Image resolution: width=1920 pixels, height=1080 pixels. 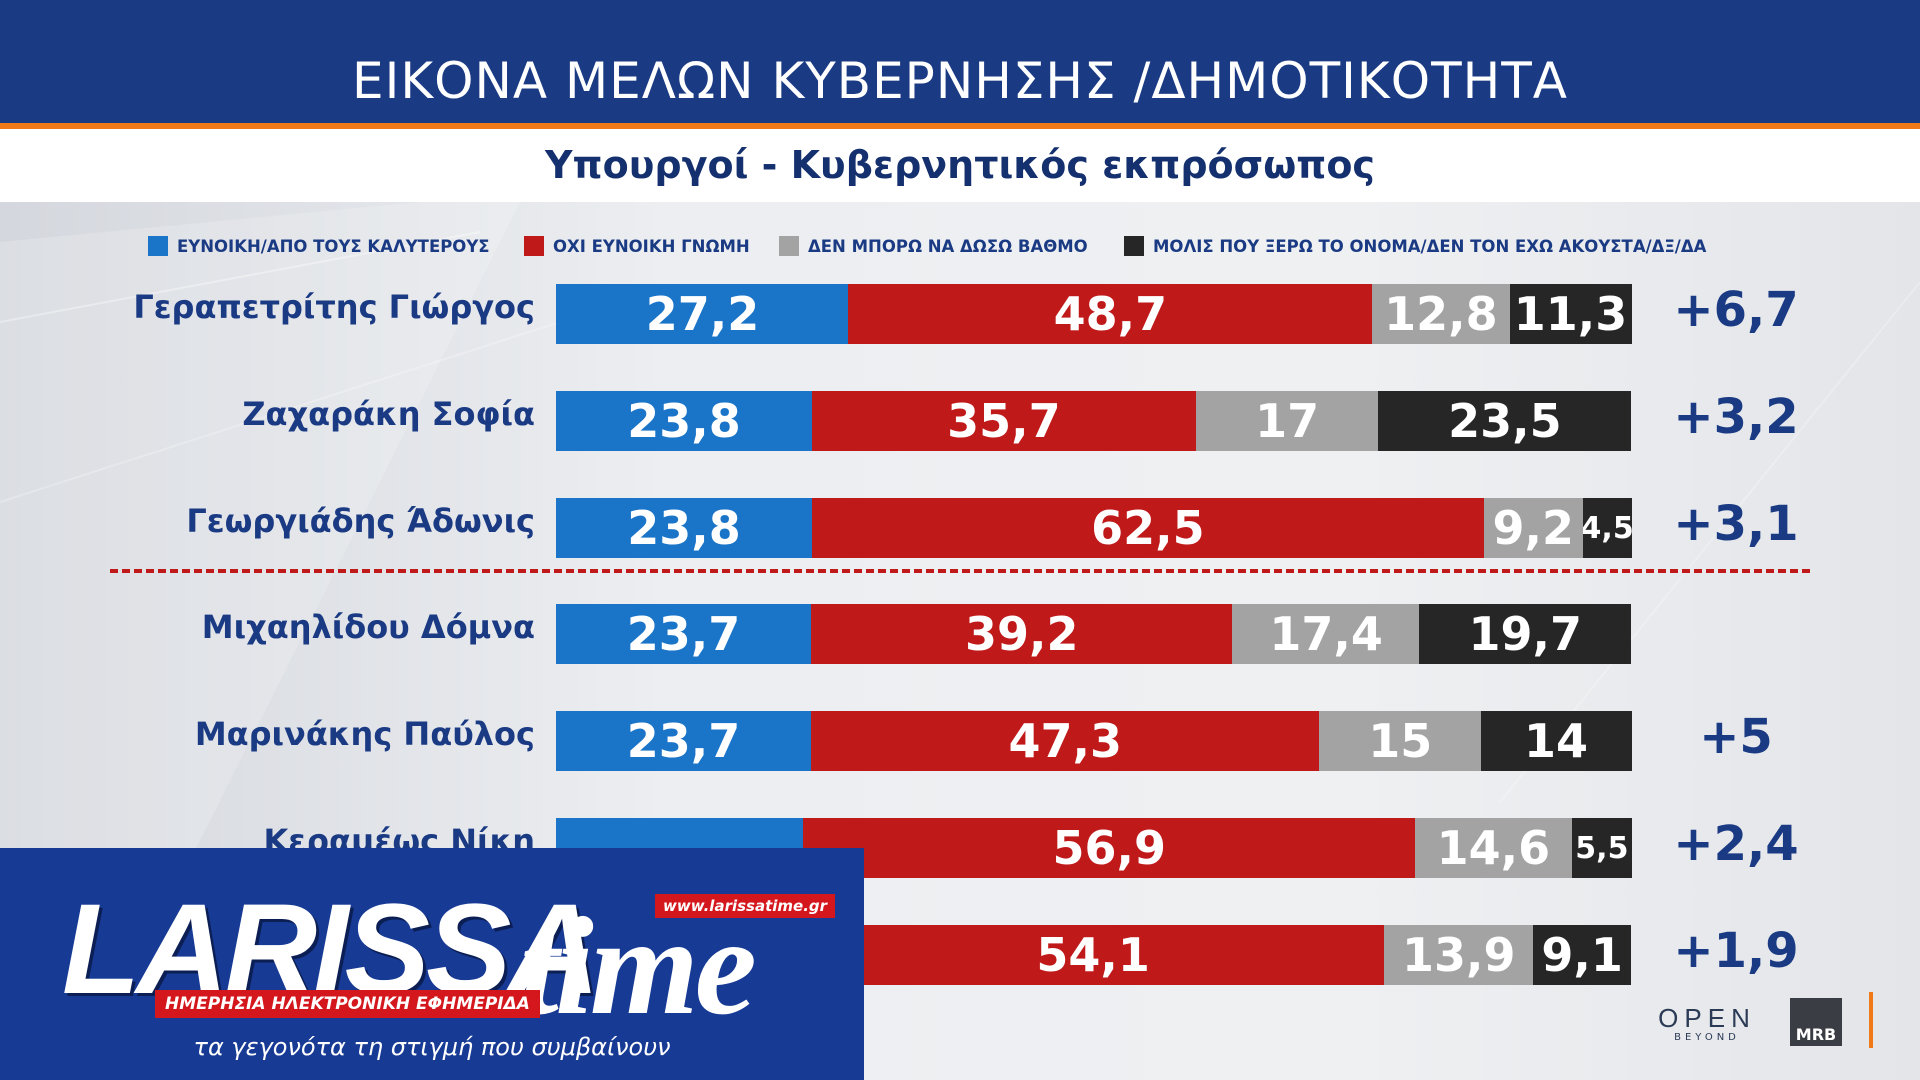 I want to click on legend-item-favorable: ΕΥΝΟΙΚΗ/ΑΠΟ ΤΟΥΣ ΚΑΛΥΤΕΡΟΥΣ, so click(x=319, y=246).